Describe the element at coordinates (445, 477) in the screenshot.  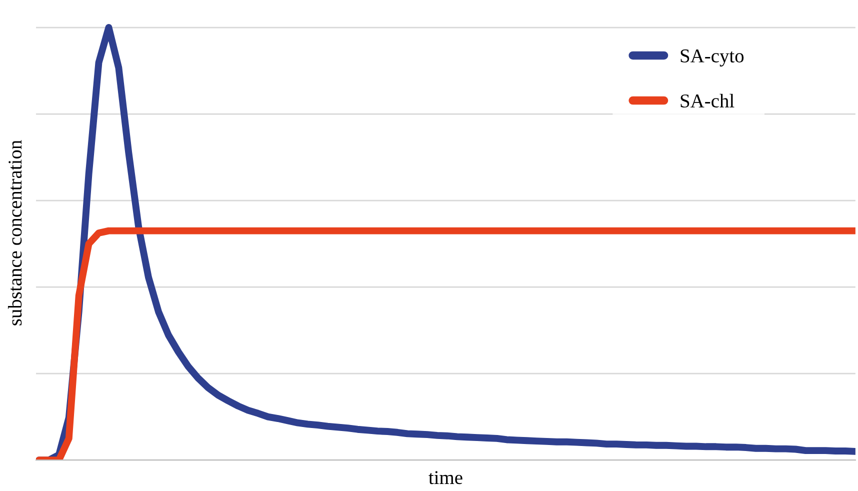
I see `x-axis-title: time` at that location.